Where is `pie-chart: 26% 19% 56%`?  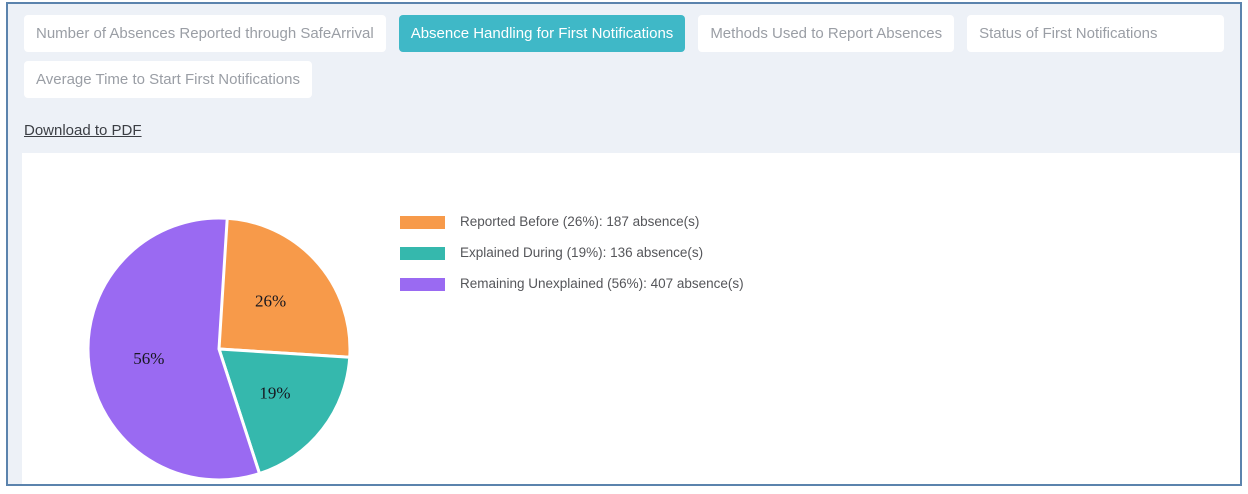 pie-chart: 26% 19% 56% is located at coordinates (219, 349).